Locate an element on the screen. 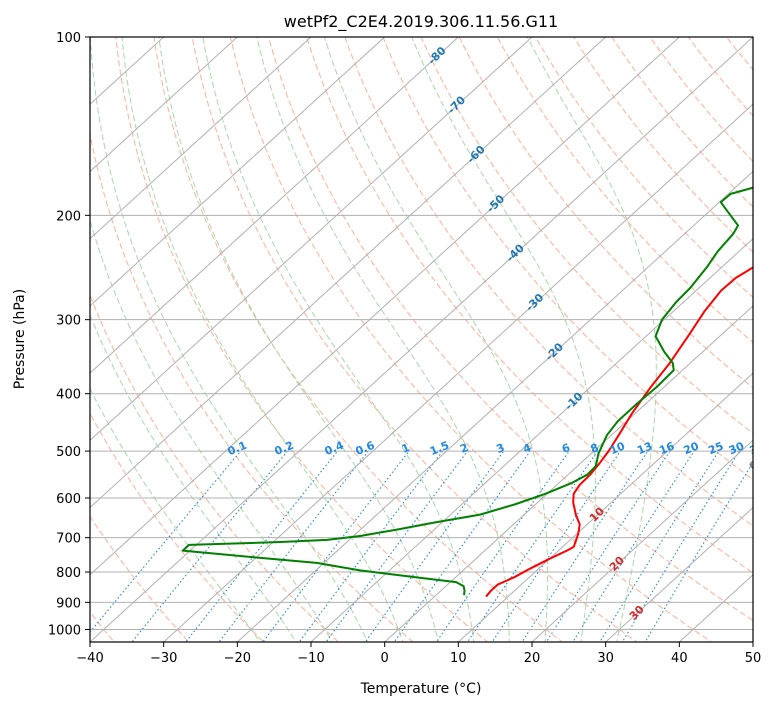 This screenshot has height=708, width=775. y-tick-label: 1000 is located at coordinates (64, 630).